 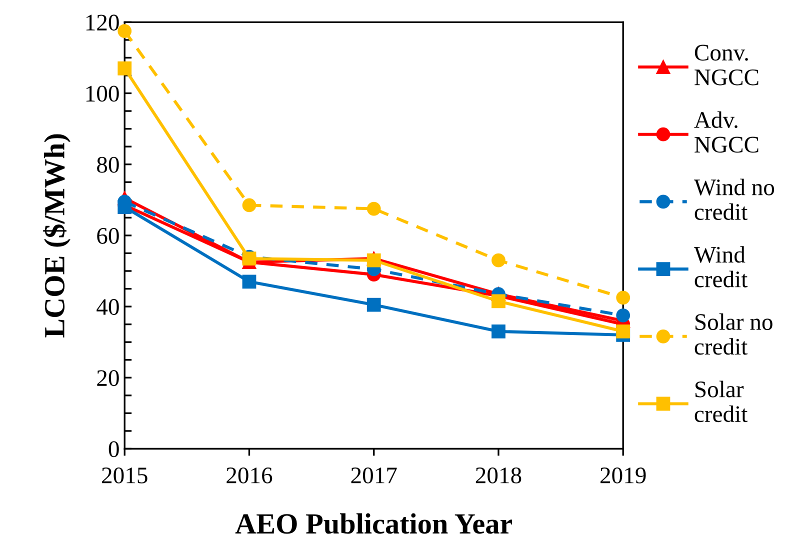 What do you see at coordinates (108, 236) in the screenshot?
I see `y-tick-label: 60` at bounding box center [108, 236].